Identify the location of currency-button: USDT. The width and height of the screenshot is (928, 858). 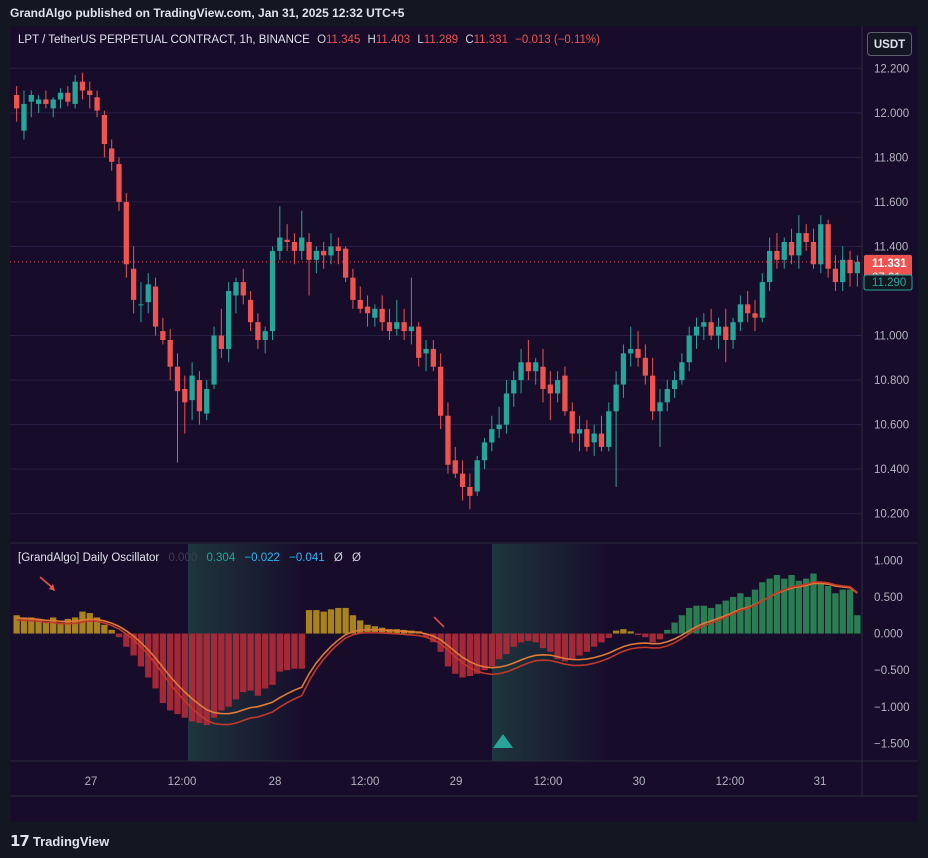
(889, 44).